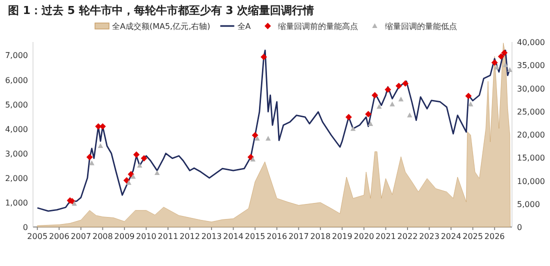  I want to click on x-tick-label: 2012, so click(190, 236).